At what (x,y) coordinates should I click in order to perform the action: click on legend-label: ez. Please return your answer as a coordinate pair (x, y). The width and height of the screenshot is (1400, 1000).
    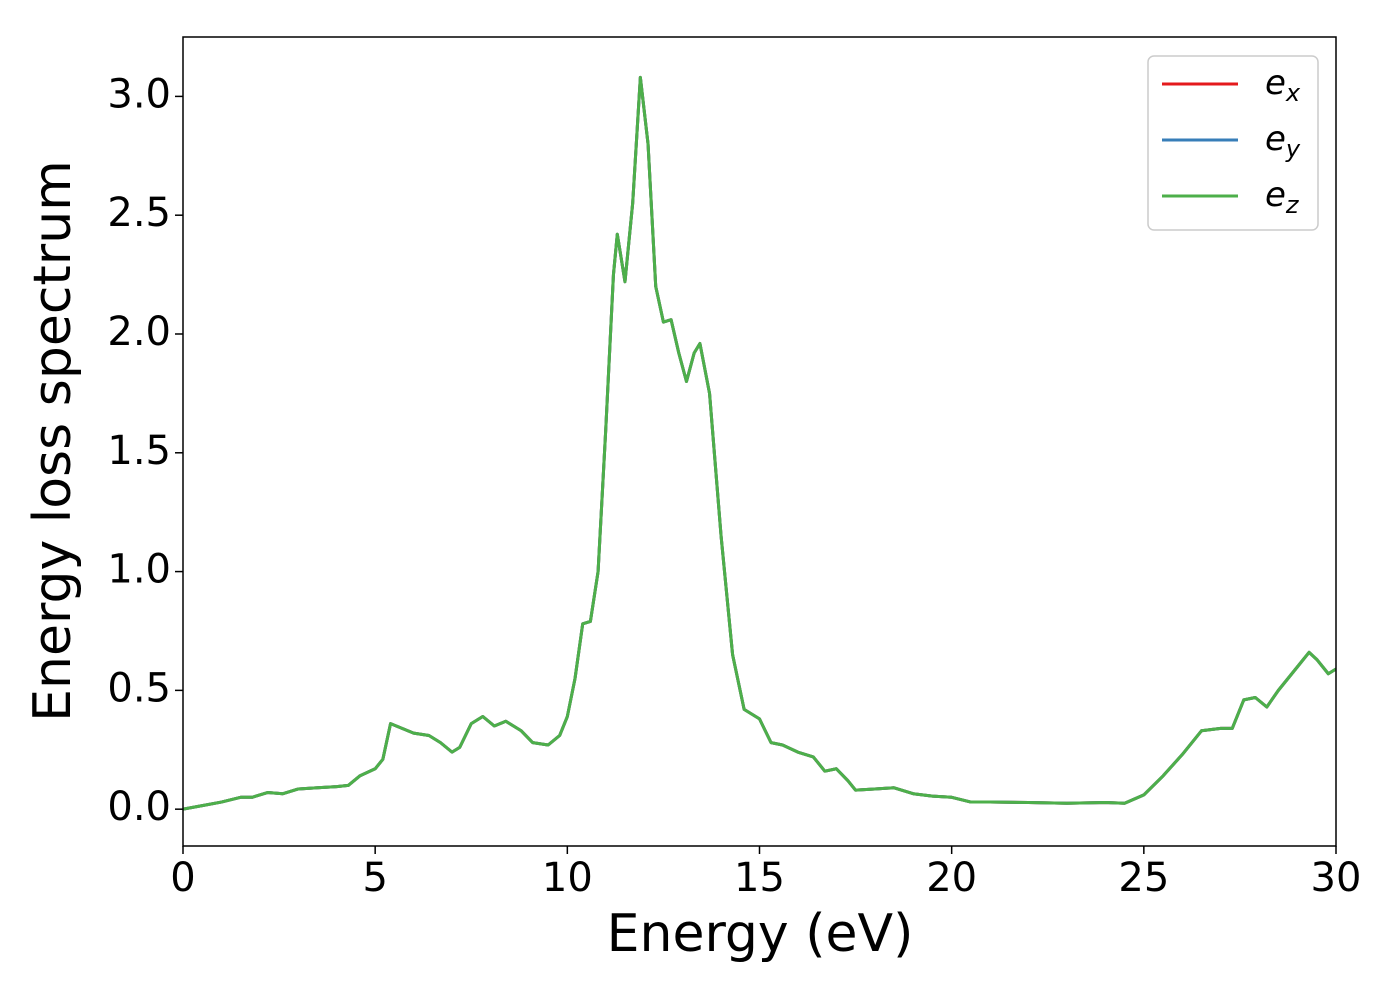
    Looking at the image, I should click on (1282, 197).